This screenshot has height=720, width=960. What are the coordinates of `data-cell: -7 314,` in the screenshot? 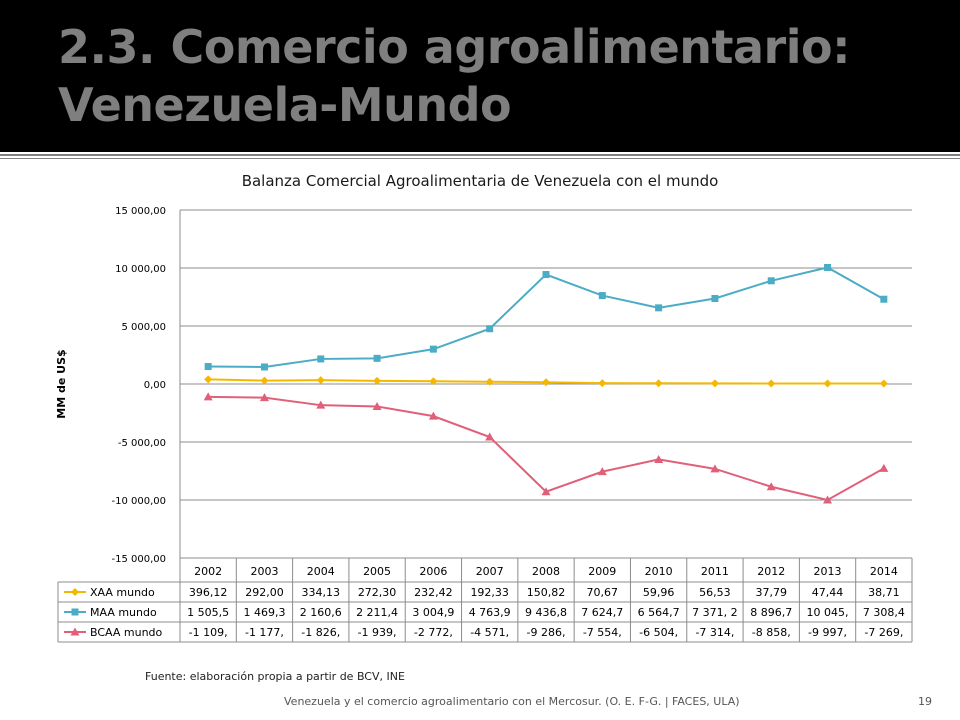 It's located at (714, 632).